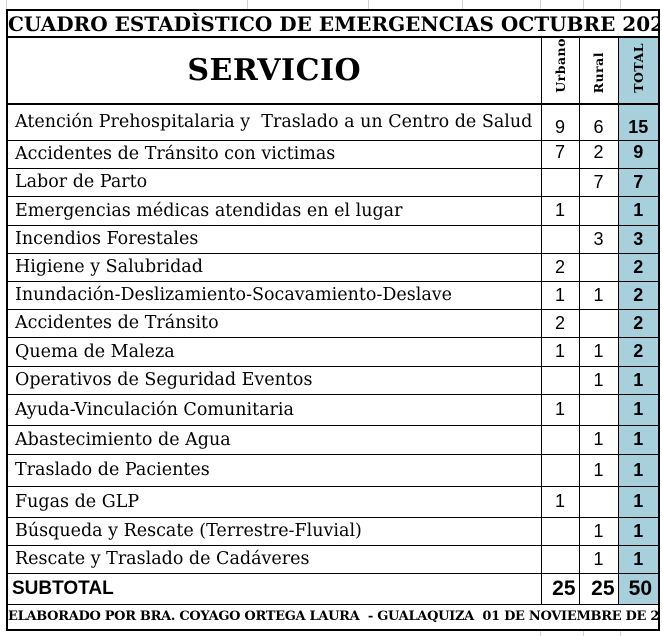 The image size is (662, 636). I want to click on col-header-rural: Rural, so click(598, 70).